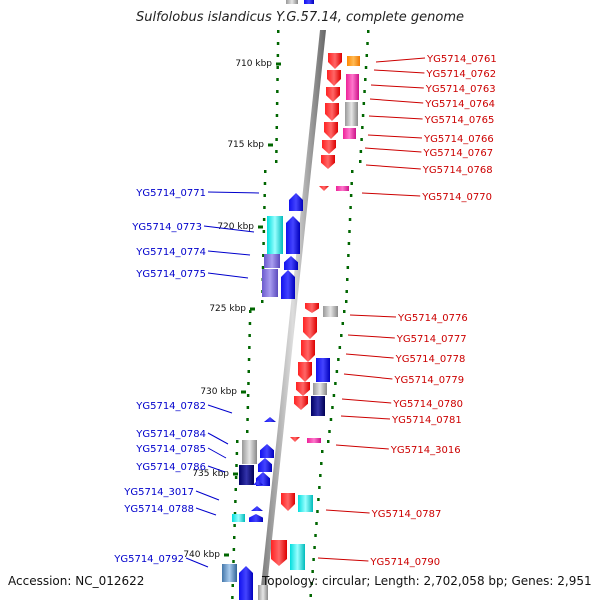 The width and height of the screenshot is (600, 604). What do you see at coordinates (425, 450) in the screenshot?
I see `gene-label-right: YG5714_3016` at bounding box center [425, 450].